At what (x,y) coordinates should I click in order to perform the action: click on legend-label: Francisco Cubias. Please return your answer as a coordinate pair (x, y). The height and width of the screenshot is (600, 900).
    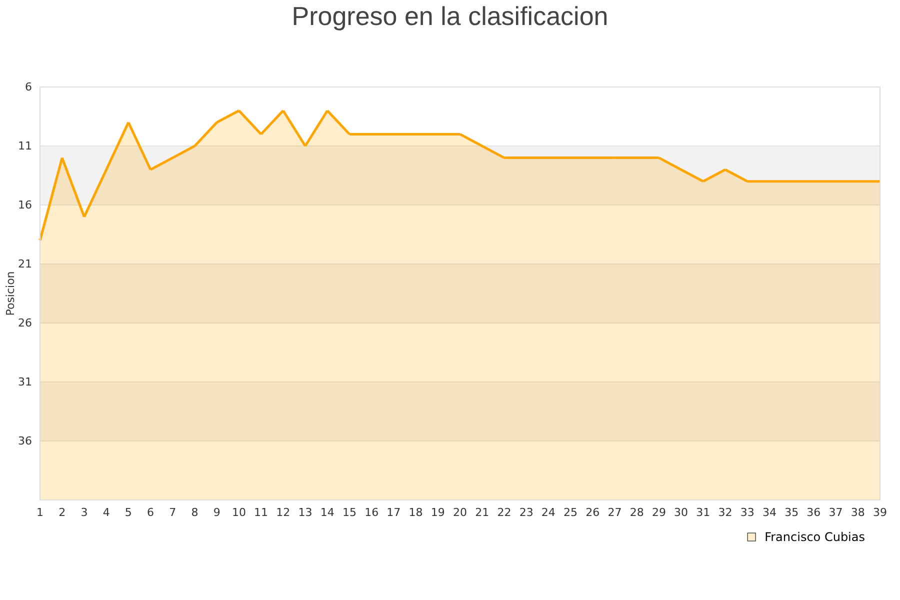
    Looking at the image, I should click on (814, 537).